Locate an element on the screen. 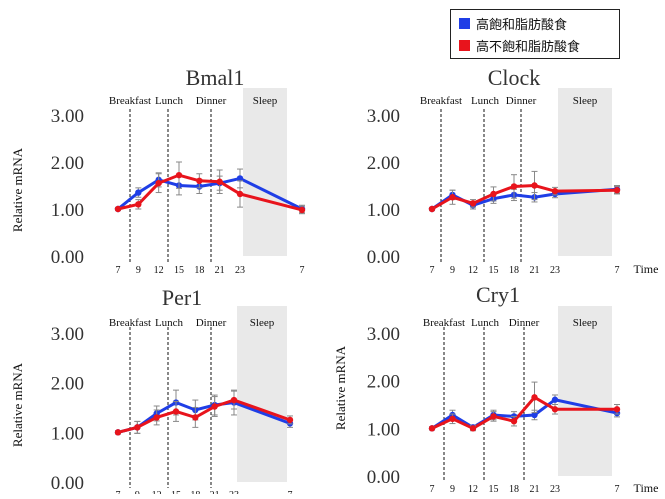 The height and width of the screenshot is (499, 665). chart-title: Cry1 is located at coordinates (498, 294).